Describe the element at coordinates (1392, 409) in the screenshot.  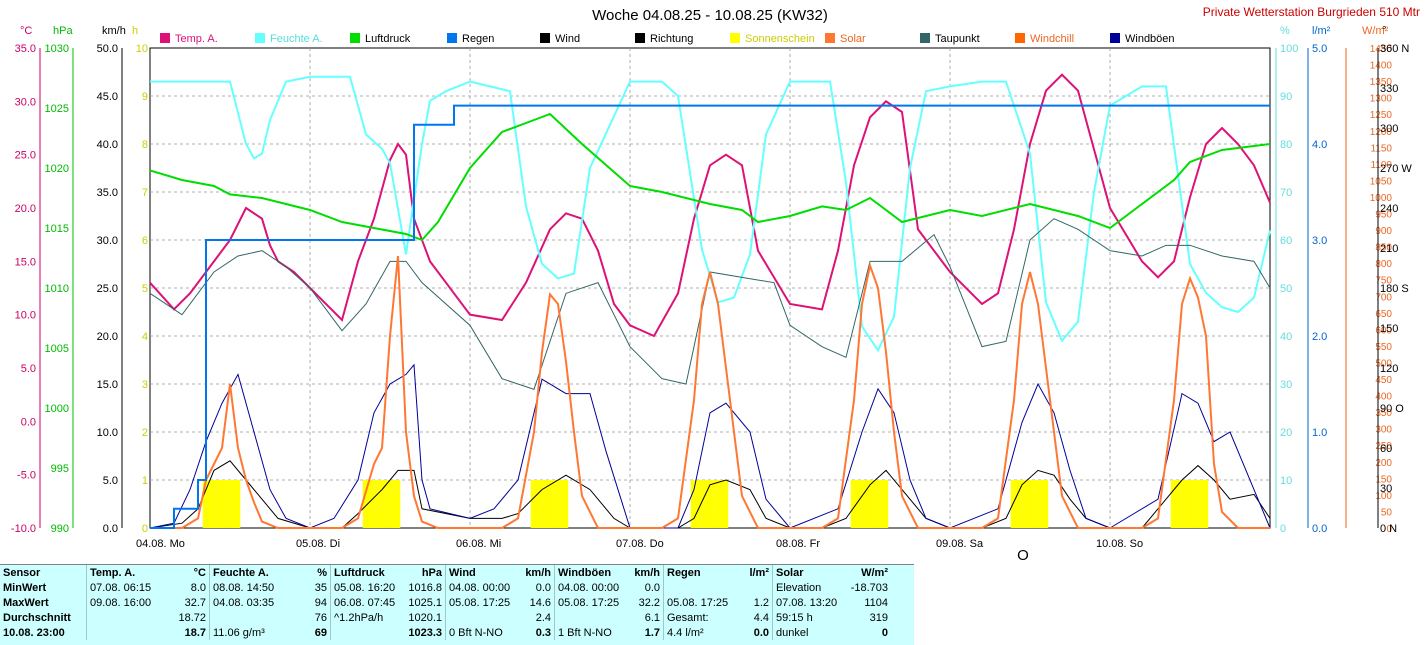
I see `axis-tick-label: 90 O` at that location.